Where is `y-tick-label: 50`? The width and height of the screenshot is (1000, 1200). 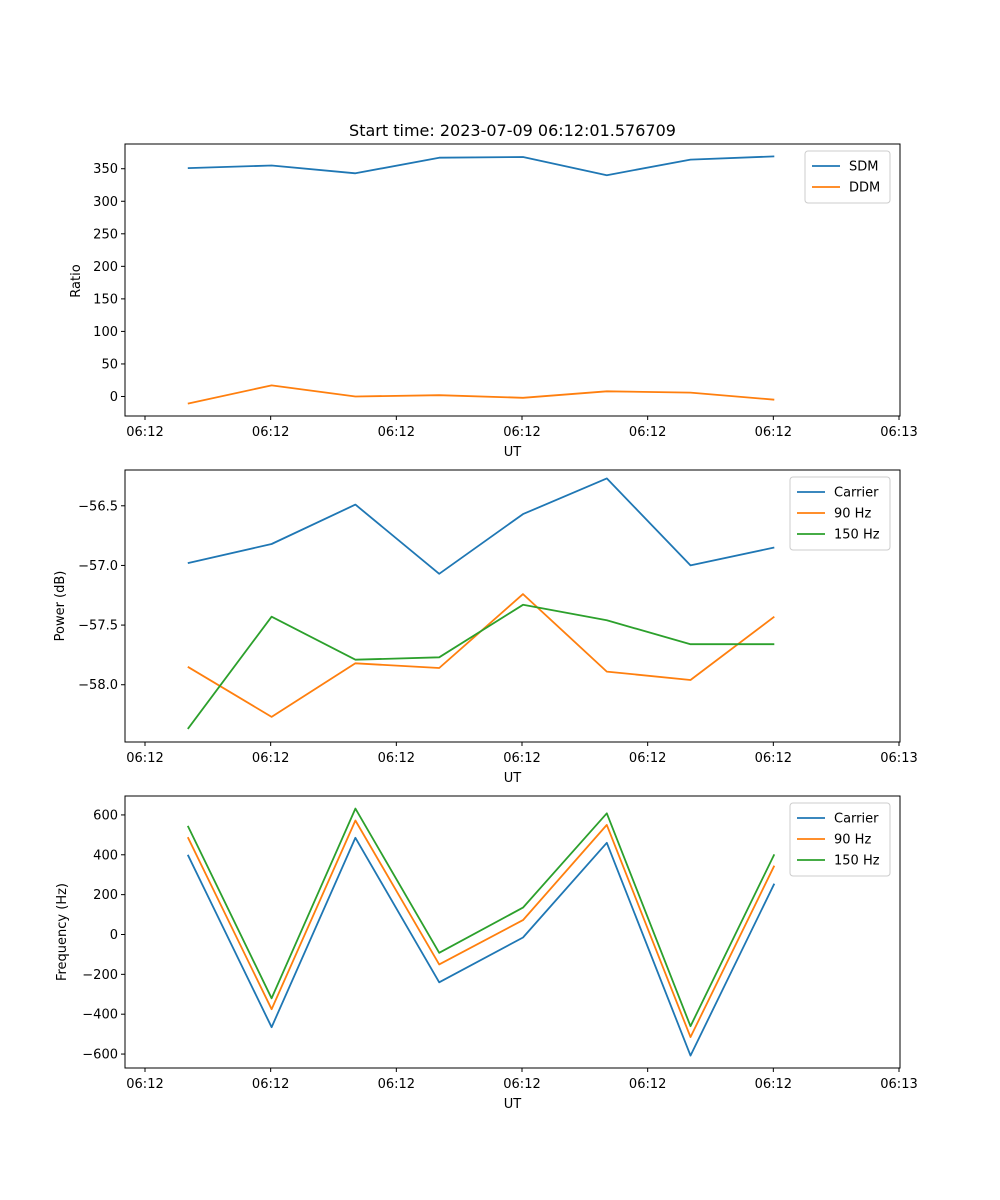
y-tick-label: 50 is located at coordinates (109, 364).